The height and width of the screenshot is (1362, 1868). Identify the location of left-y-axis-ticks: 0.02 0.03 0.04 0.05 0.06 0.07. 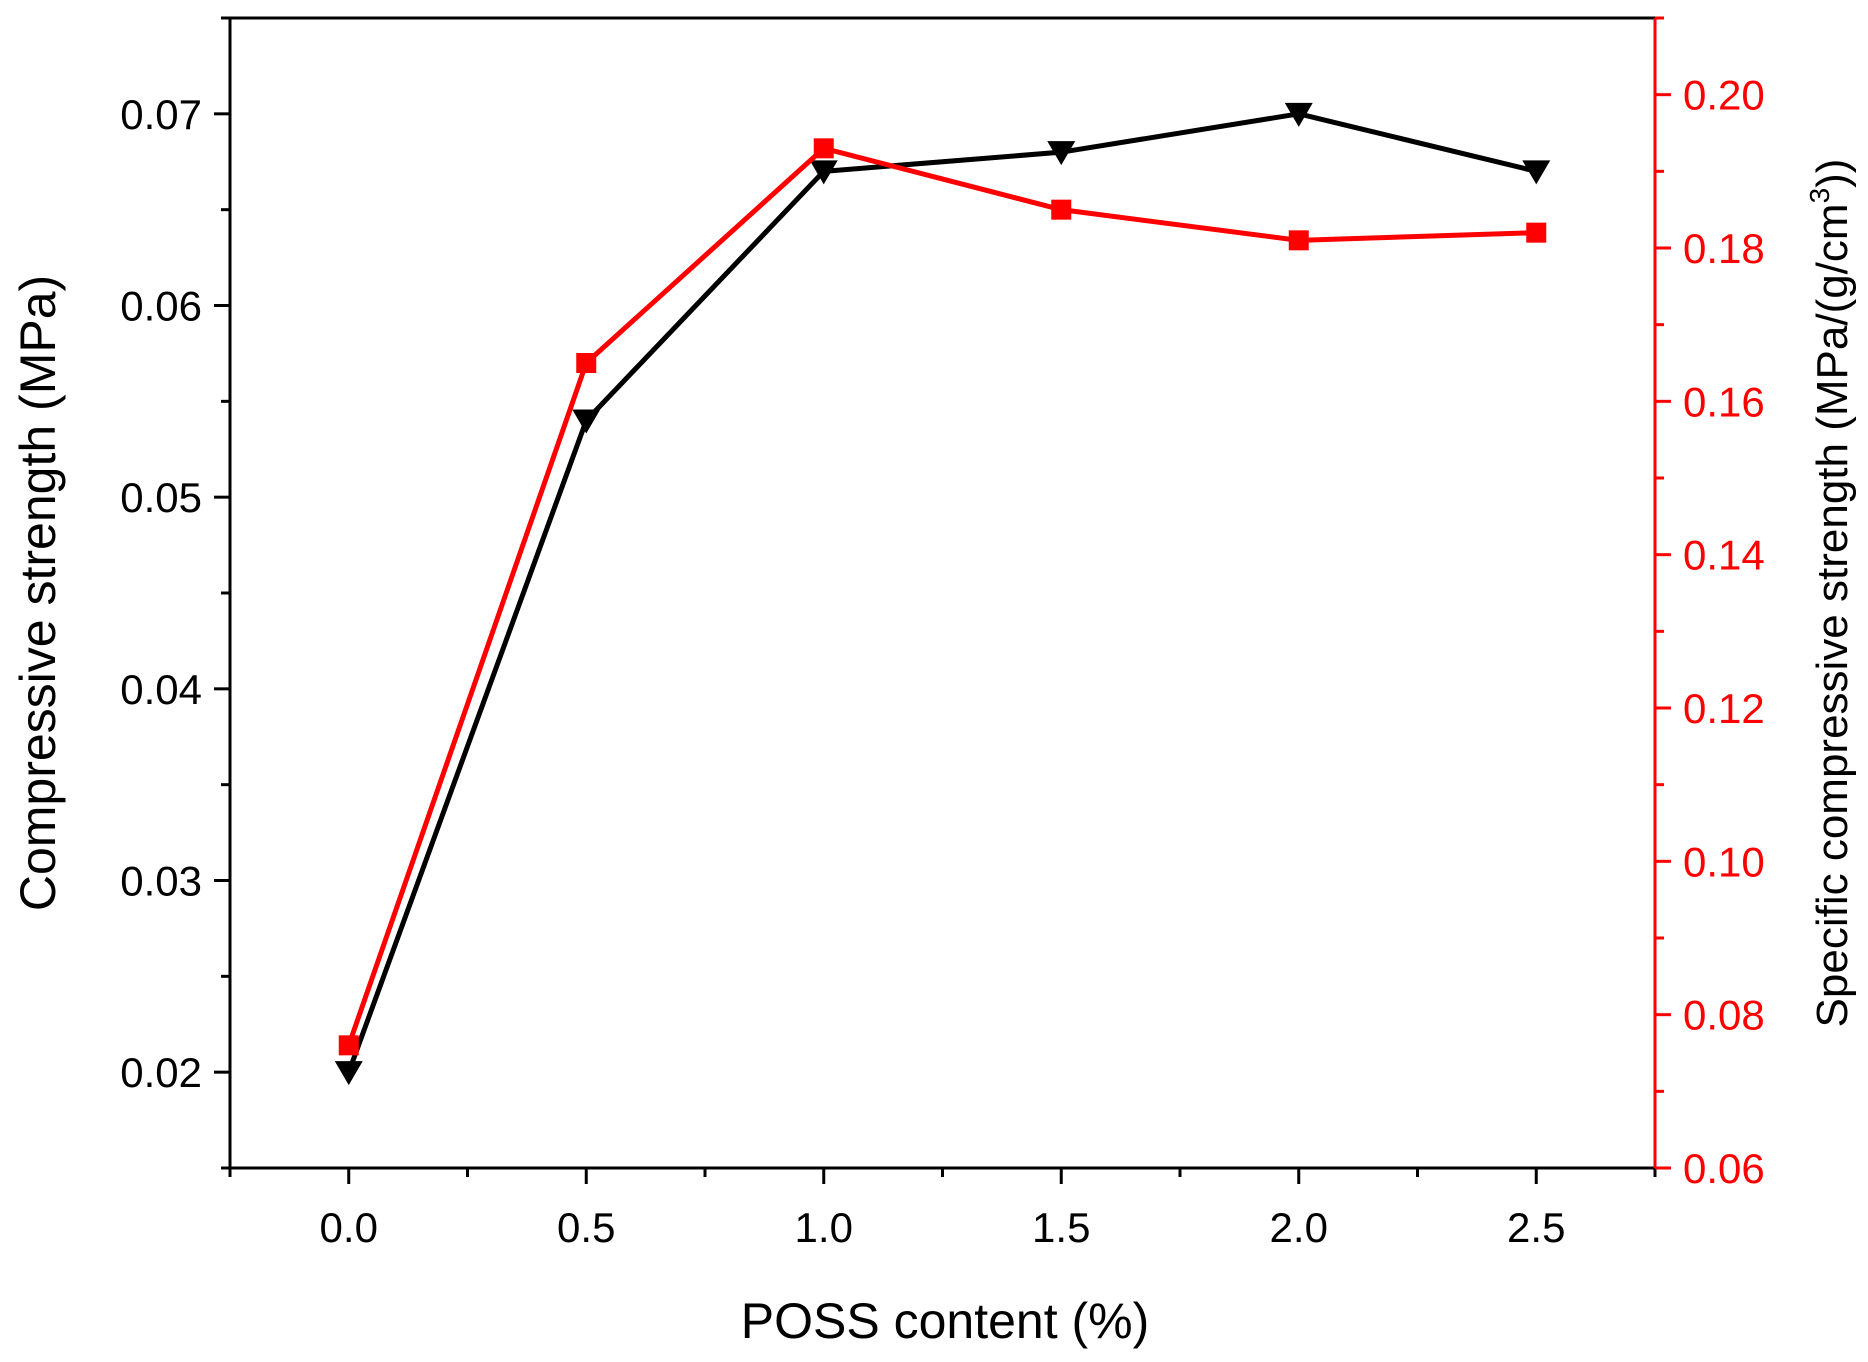
(175, 593).